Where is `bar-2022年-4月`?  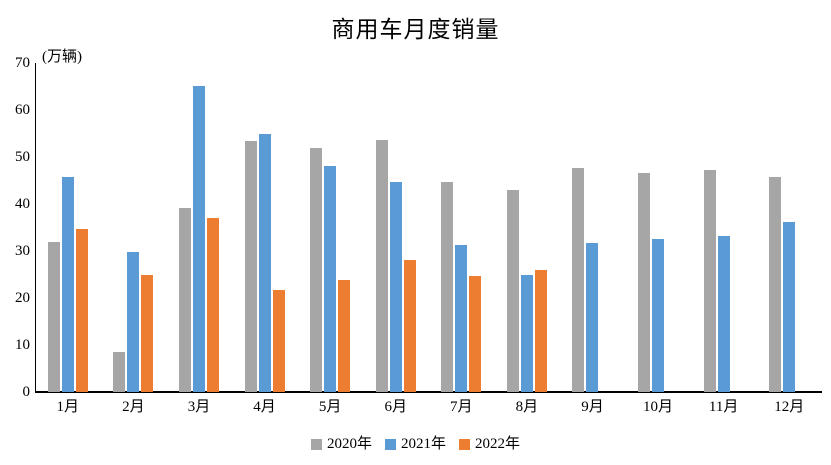
bar-2022年-4月 is located at coordinates (278, 341).